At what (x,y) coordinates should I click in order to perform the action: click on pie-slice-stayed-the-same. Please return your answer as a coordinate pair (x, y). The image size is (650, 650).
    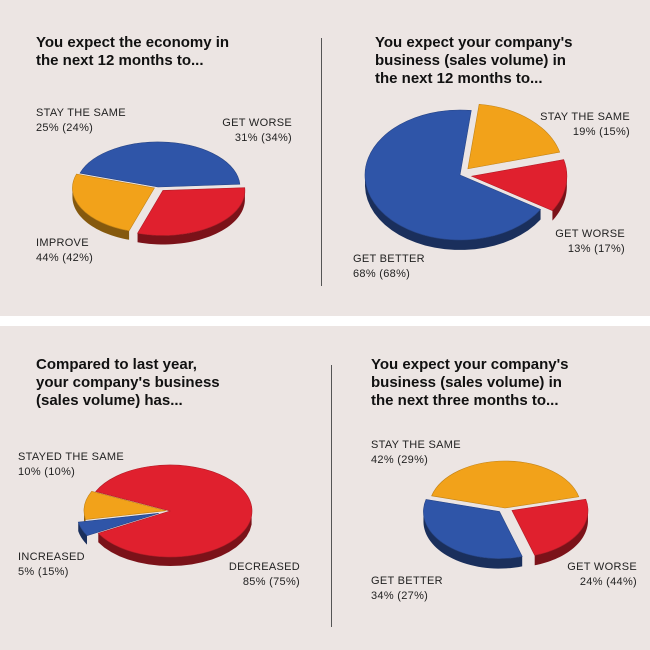
    Looking at the image, I should click on (125, 505).